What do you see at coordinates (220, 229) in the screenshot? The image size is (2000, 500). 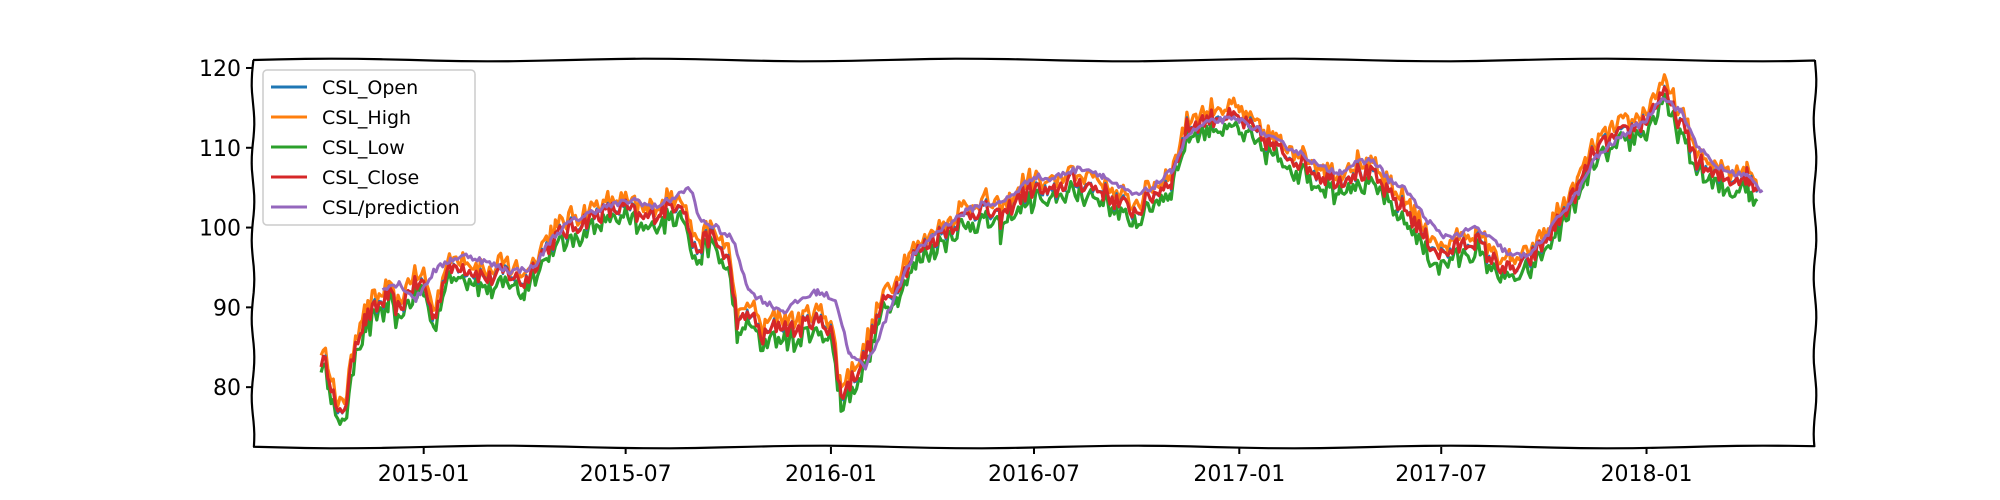 I see `y-tick-label: 100` at bounding box center [220, 229].